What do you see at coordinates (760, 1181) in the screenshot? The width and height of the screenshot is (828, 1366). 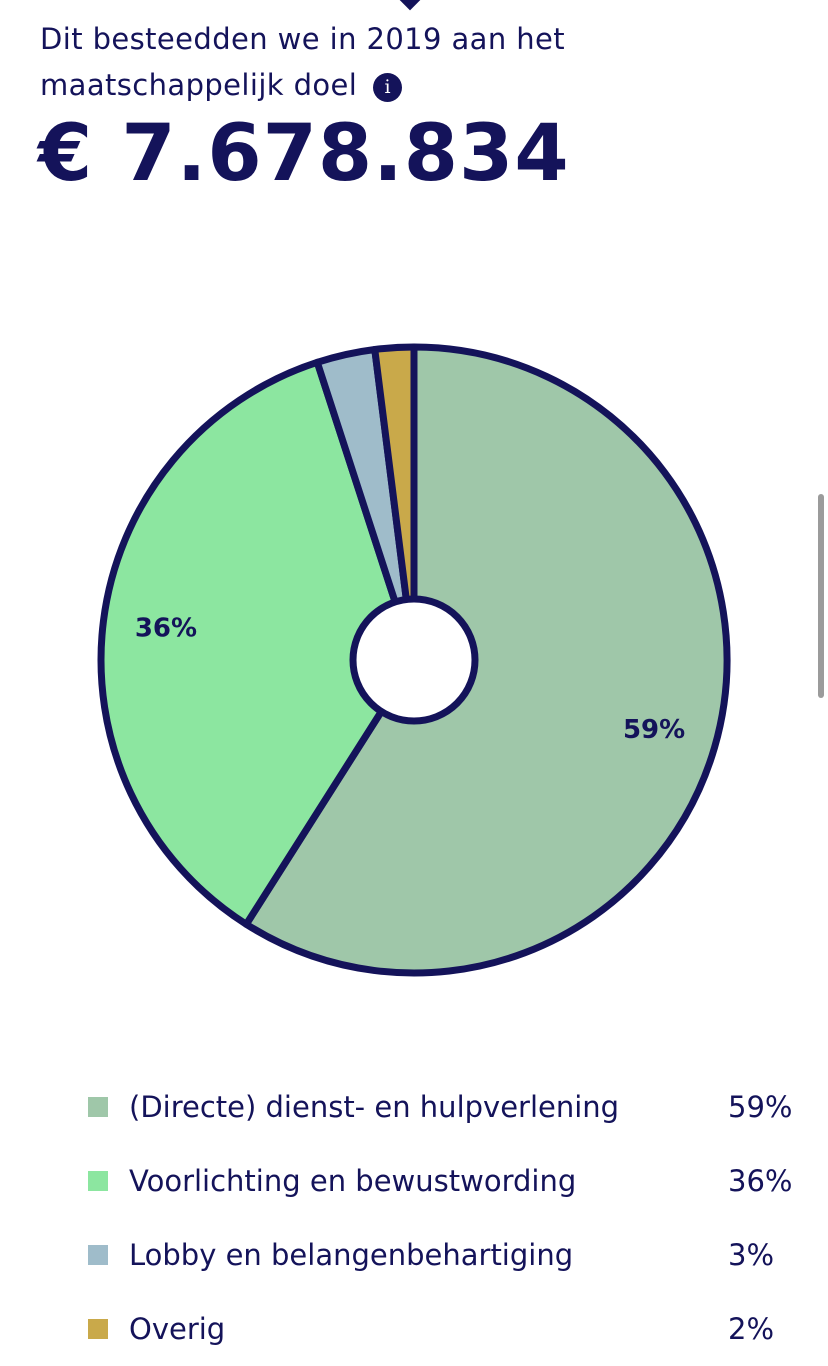 I see `legend-value: 36%` at bounding box center [760, 1181].